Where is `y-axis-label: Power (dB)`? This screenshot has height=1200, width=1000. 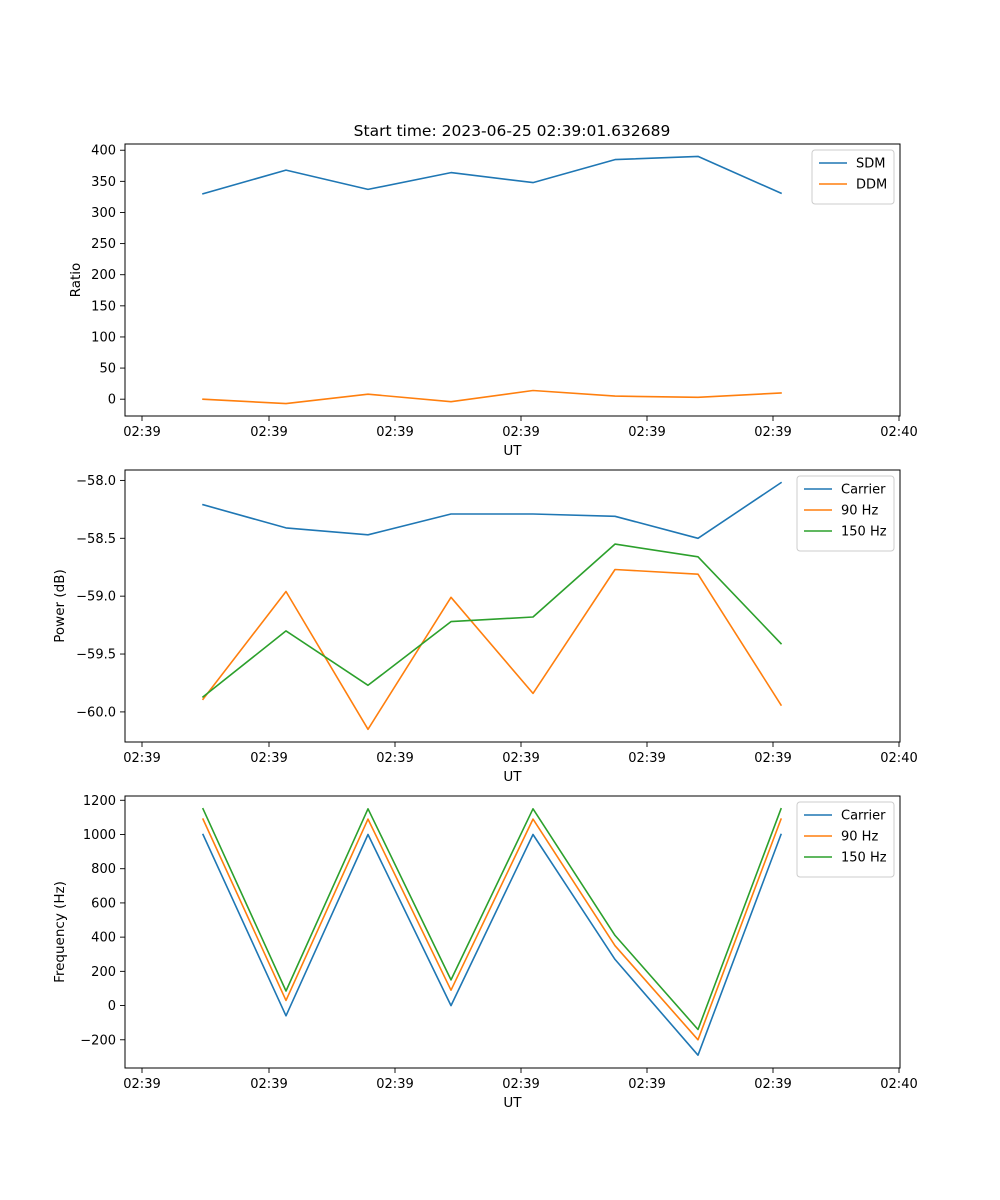
y-axis-label: Power (dB) is located at coordinates (60, 605).